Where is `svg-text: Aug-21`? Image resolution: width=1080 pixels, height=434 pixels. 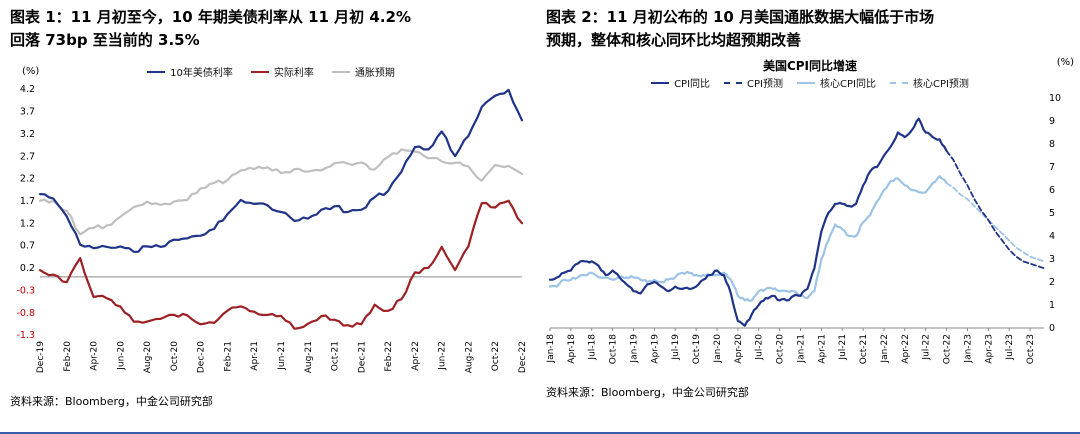
svg-text: Aug-21 is located at coordinates (309, 357).